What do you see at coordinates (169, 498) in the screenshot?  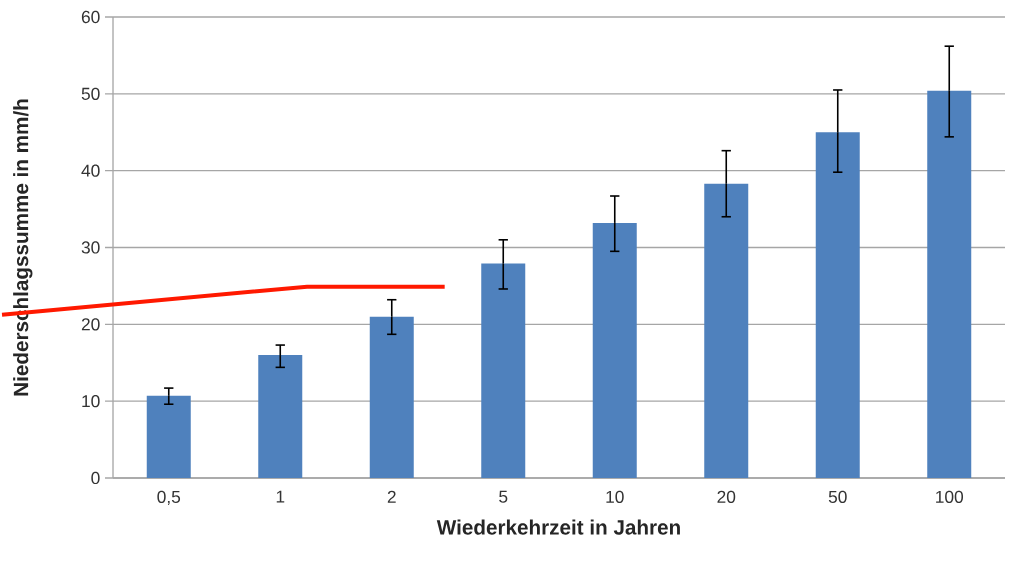 I see `x-tick-label: 0,5` at bounding box center [169, 498].